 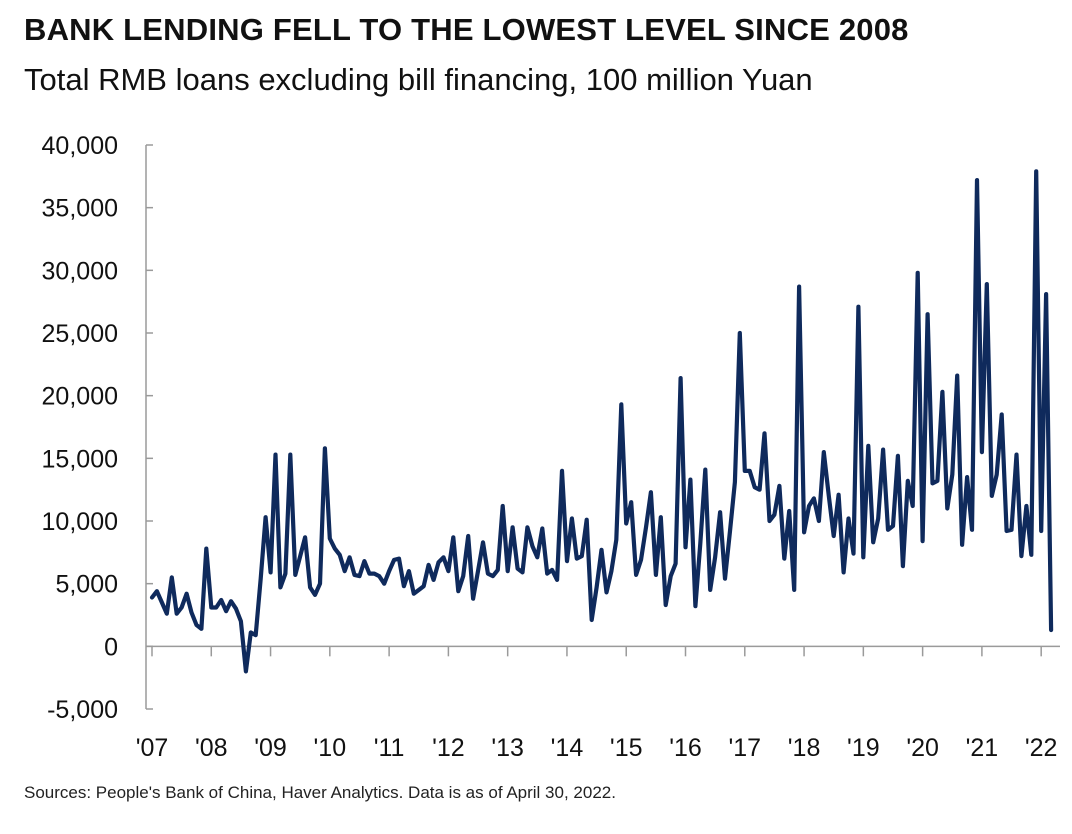 What do you see at coordinates (270, 748) in the screenshot?
I see `x-tick-label: '09` at bounding box center [270, 748].